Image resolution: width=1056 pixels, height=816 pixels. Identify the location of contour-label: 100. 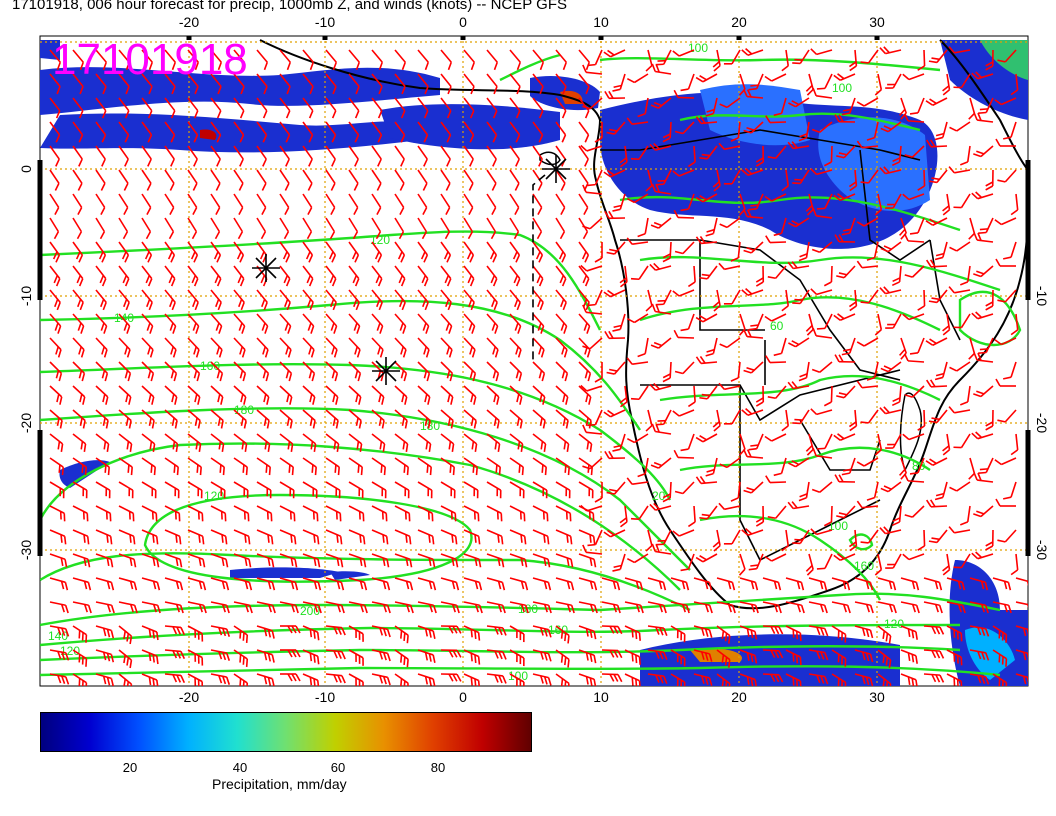
(698, 48).